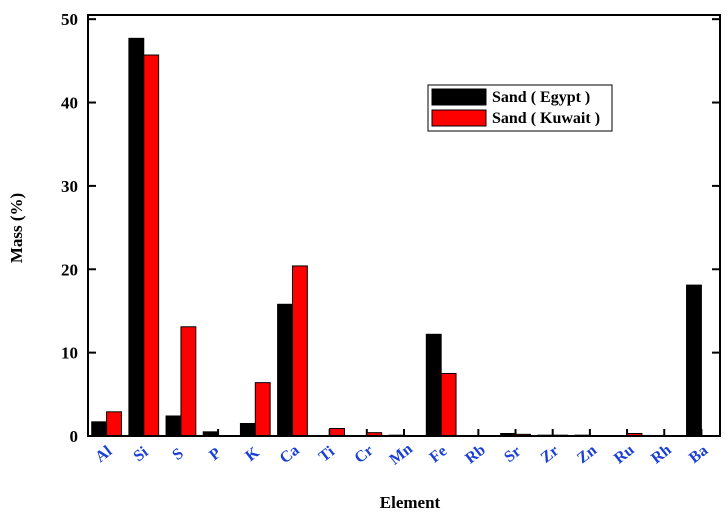 The height and width of the screenshot is (523, 728). I want to click on y-tick-label: 20, so click(69, 269).